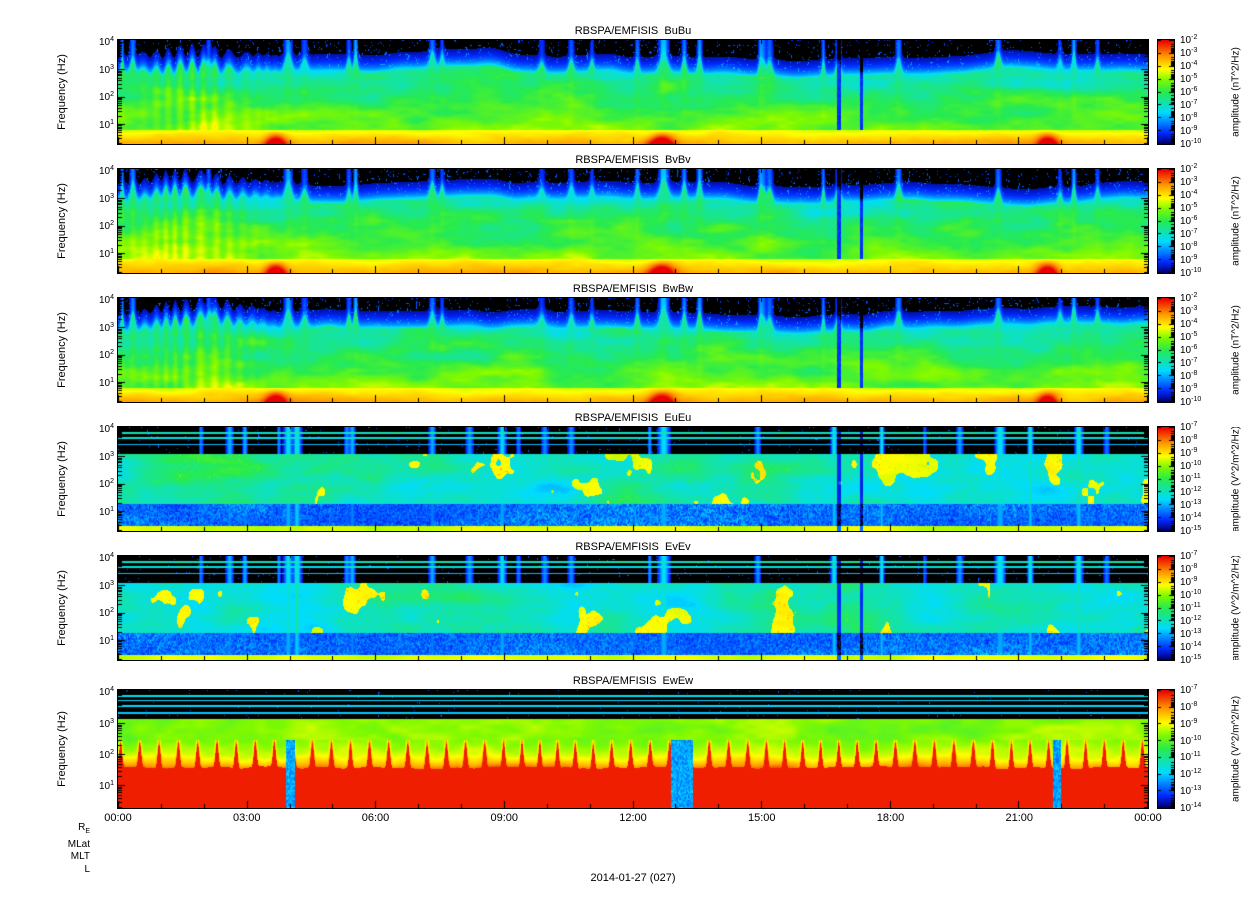 This screenshot has height=899, width=1248. Describe the element at coordinates (65, 849) in the screenshot. I see `ephemeris-labels: RE MLat MLT L` at that location.